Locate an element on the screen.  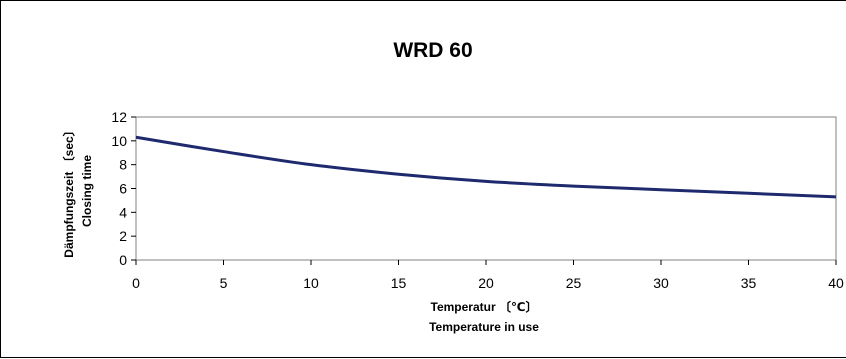
y-tick-label: 6 is located at coordinates (123, 189).